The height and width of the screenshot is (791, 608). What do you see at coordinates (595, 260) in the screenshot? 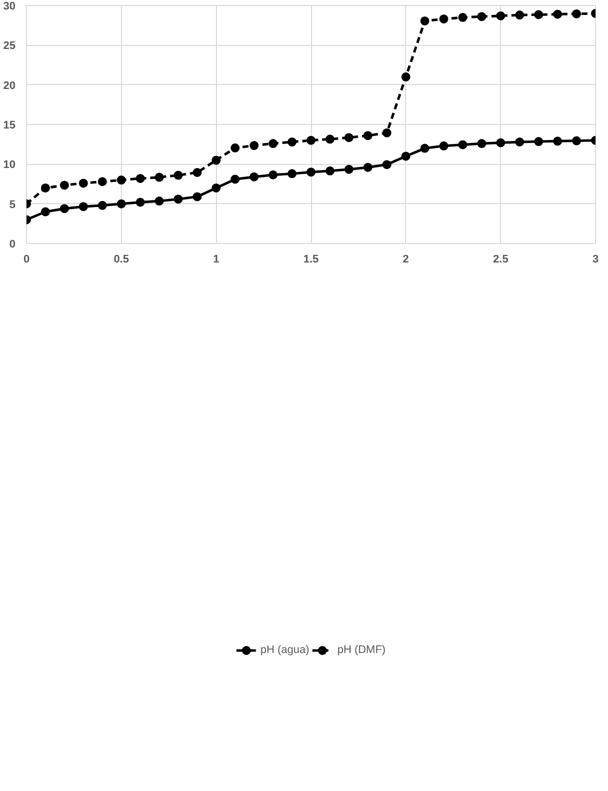
I see `x-tick-label: 3` at bounding box center [595, 260].